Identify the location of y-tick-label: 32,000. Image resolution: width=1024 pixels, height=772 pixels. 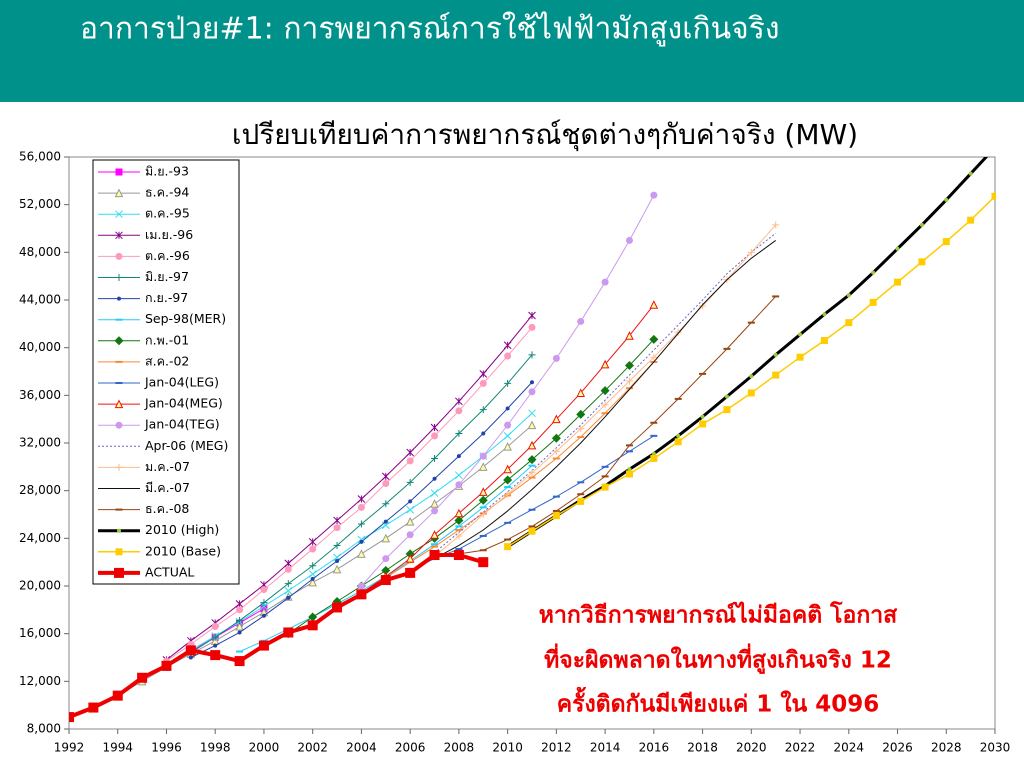
(40, 443).